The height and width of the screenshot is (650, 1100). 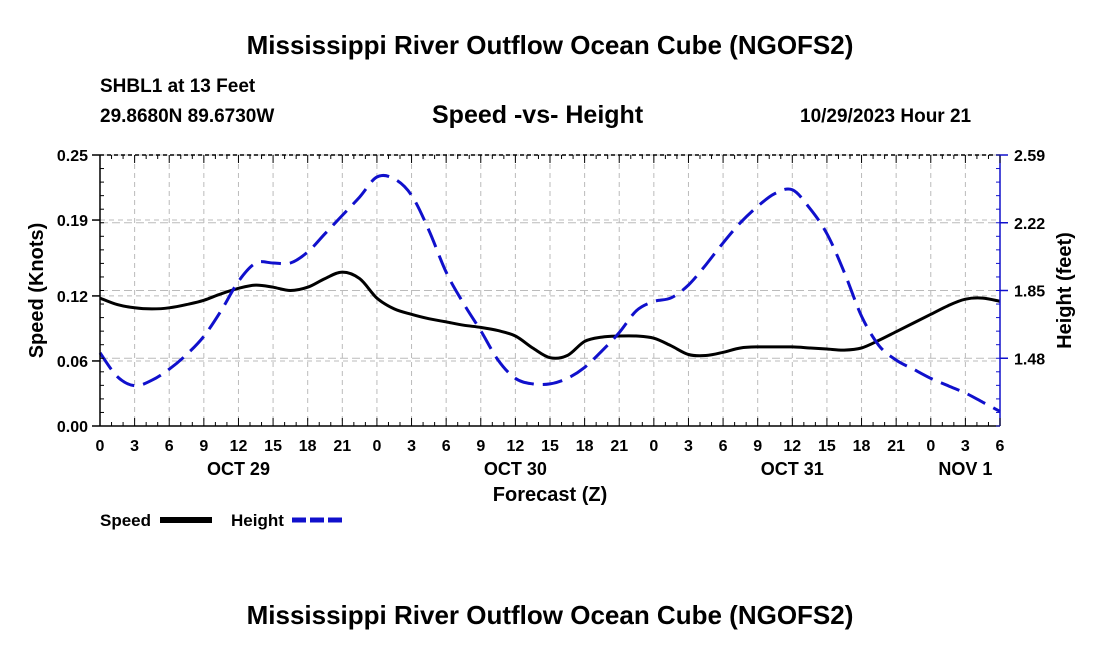 What do you see at coordinates (515, 469) in the screenshot?
I see `day-label: OCT 30` at bounding box center [515, 469].